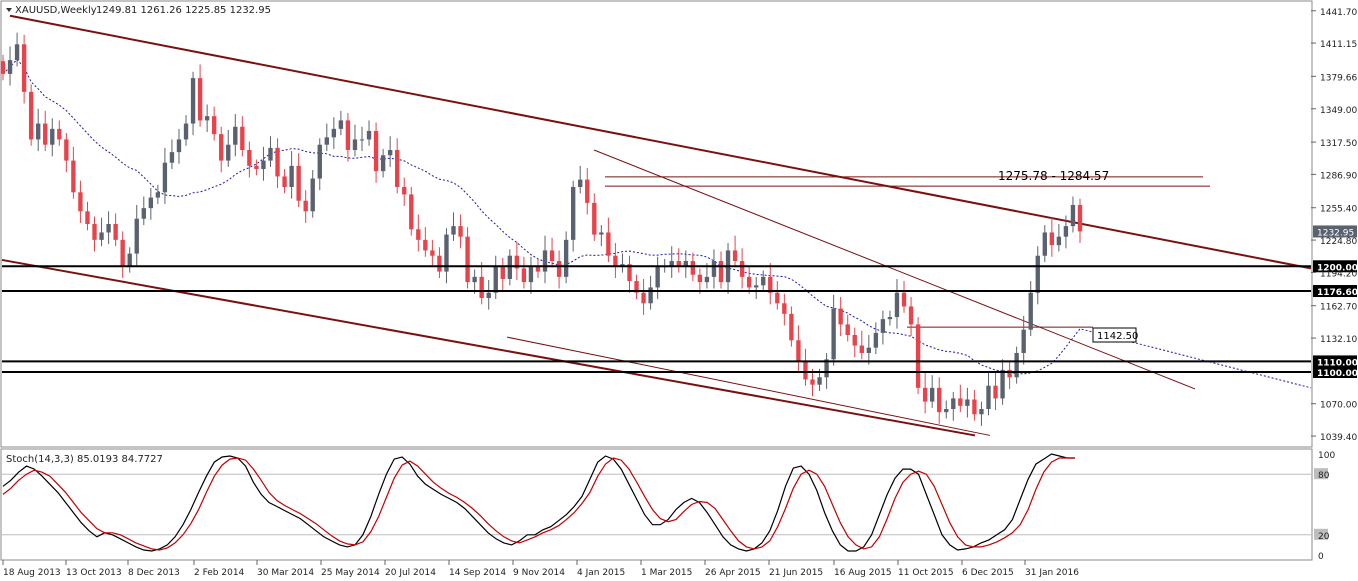 This screenshot has width=1358, height=581. Describe the element at coordinates (410, 573) in the screenshot. I see `x-tick-label: 20 Jul 2014` at that location.